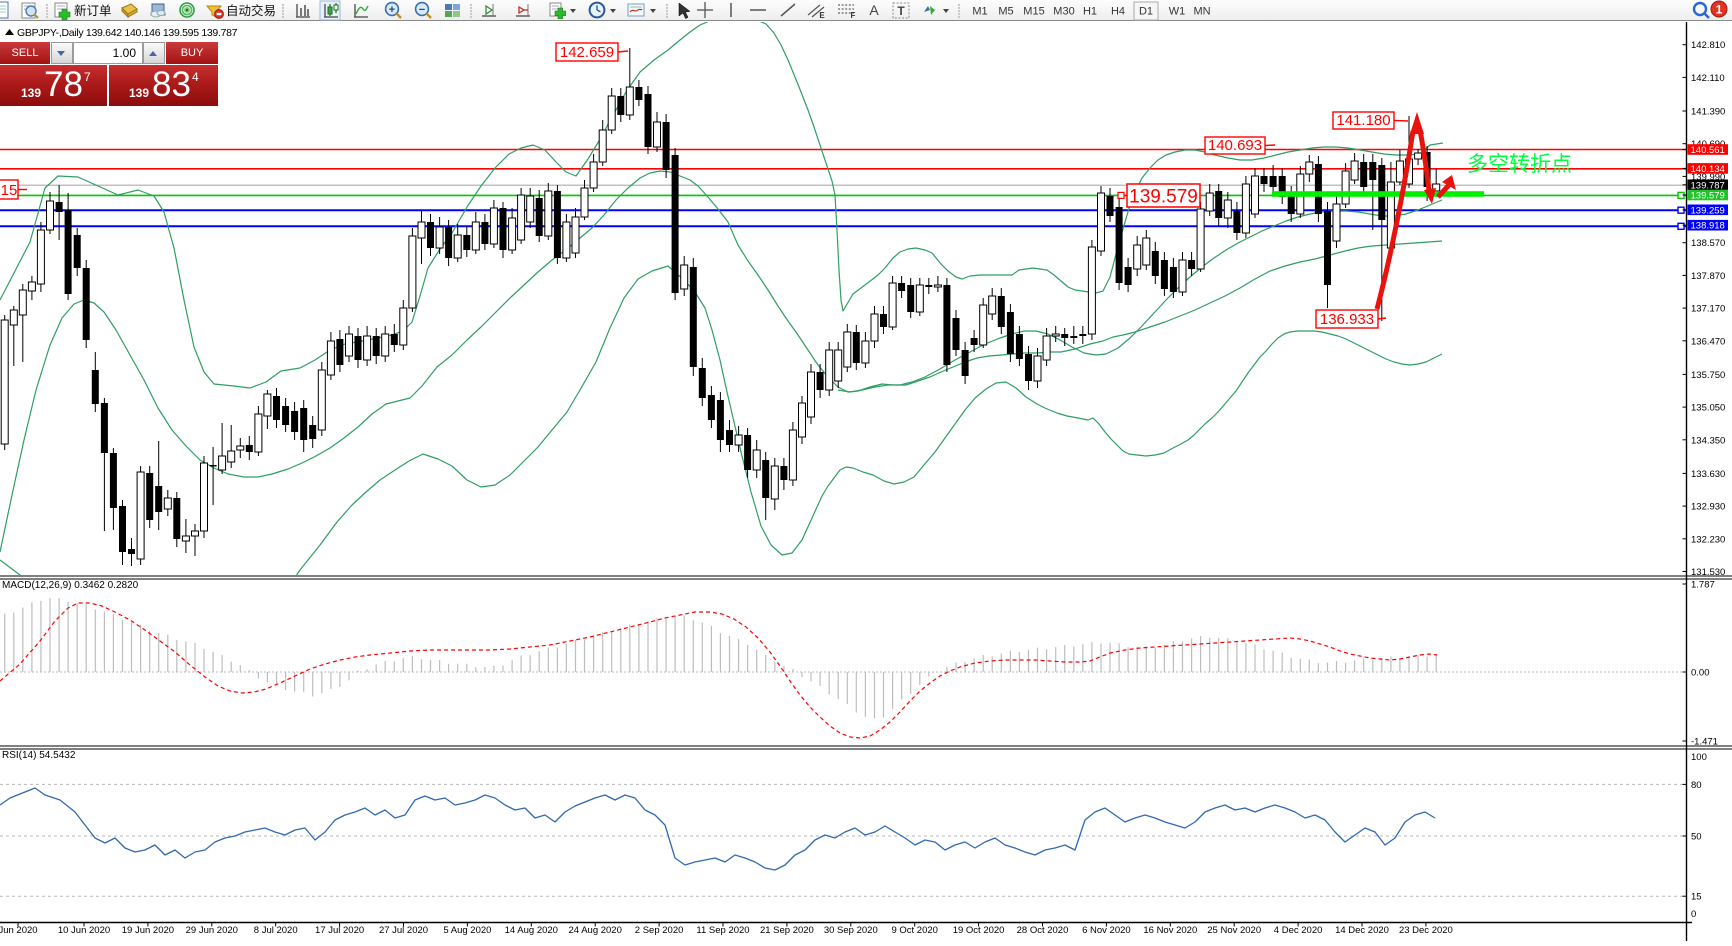  I want to click on svg-text: 138.918, so click(1708, 226).